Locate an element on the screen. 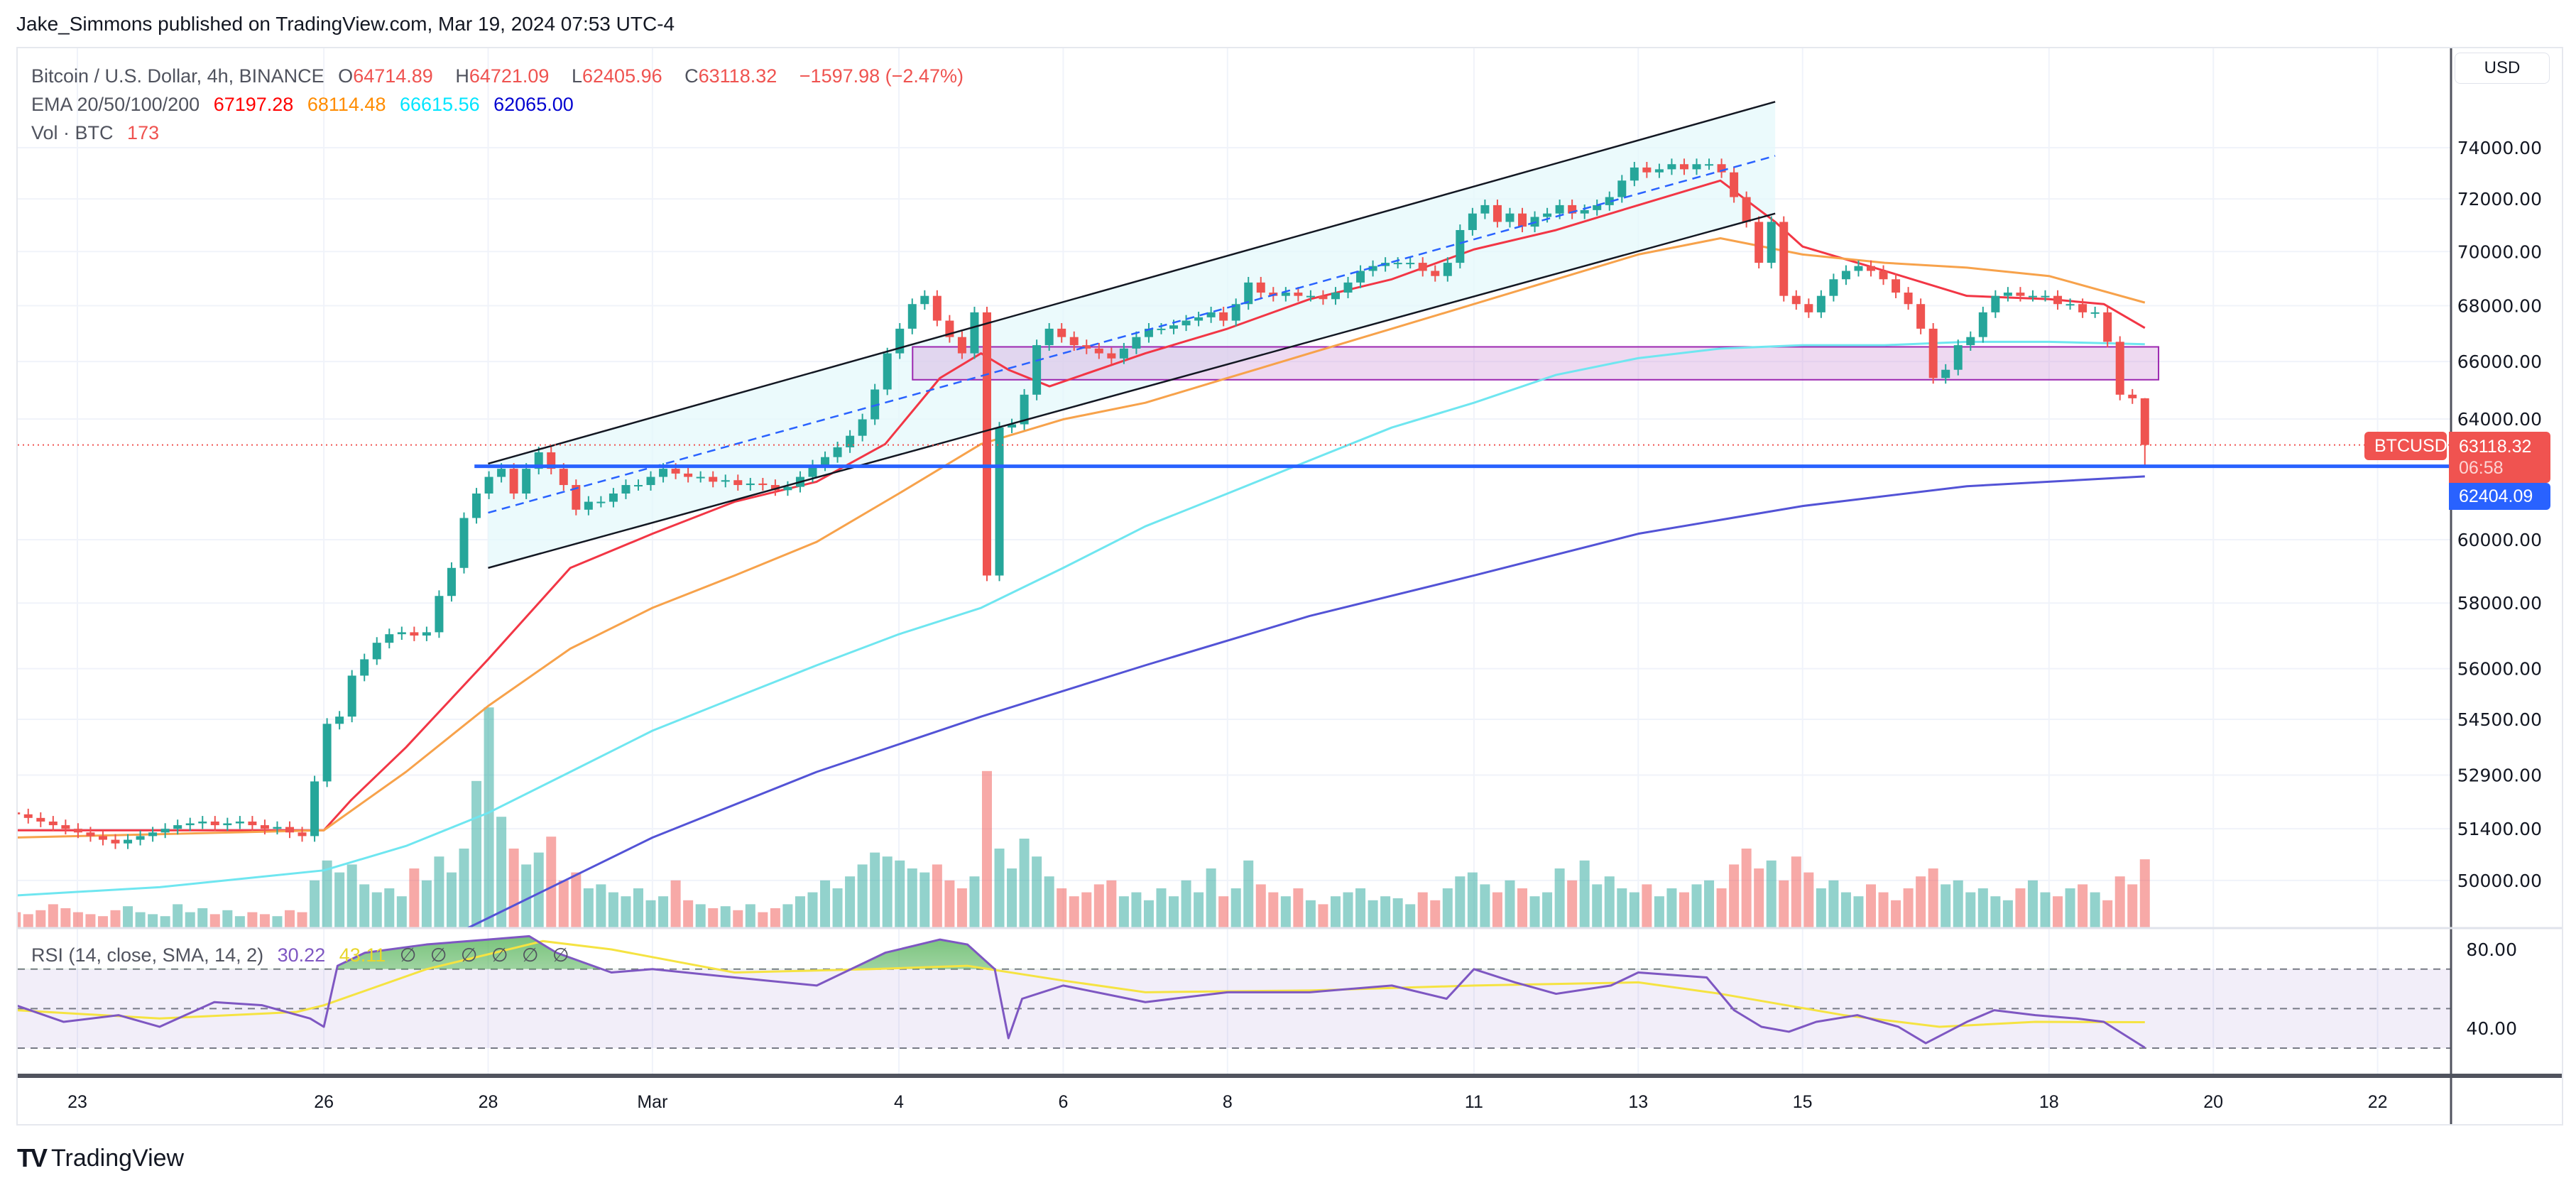 This screenshot has width=2576, height=1188. ohlc-high: H64721.09 is located at coordinates (502, 76).